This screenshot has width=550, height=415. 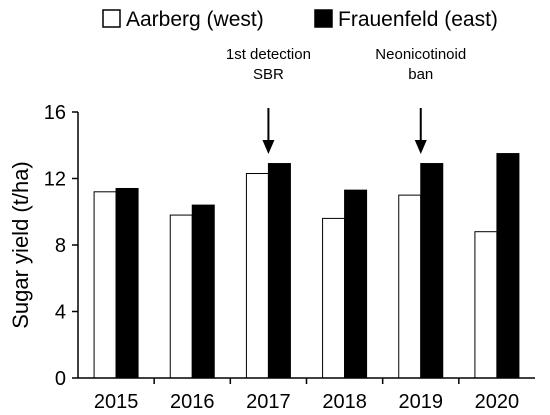 I want to click on bar-aarberg-2019, so click(x=410, y=286).